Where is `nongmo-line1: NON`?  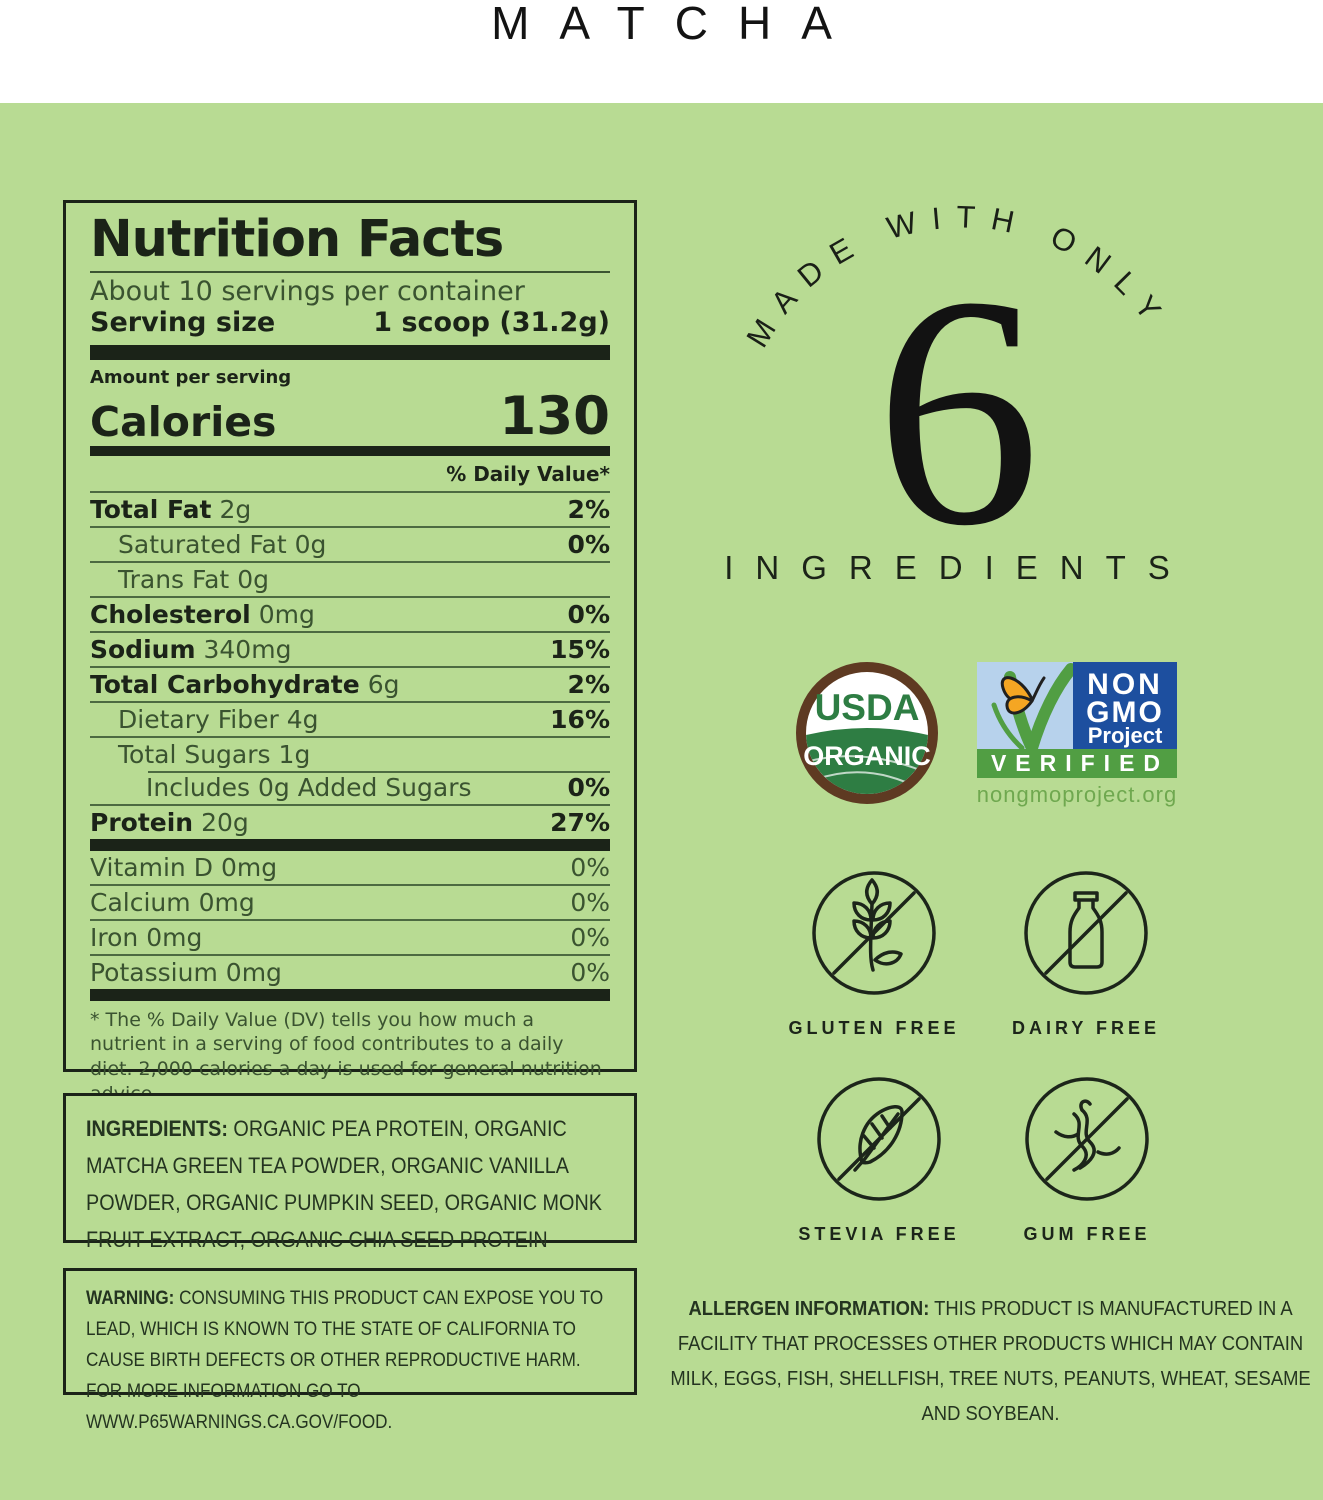
nongmo-line1: NON is located at coordinates (1125, 684).